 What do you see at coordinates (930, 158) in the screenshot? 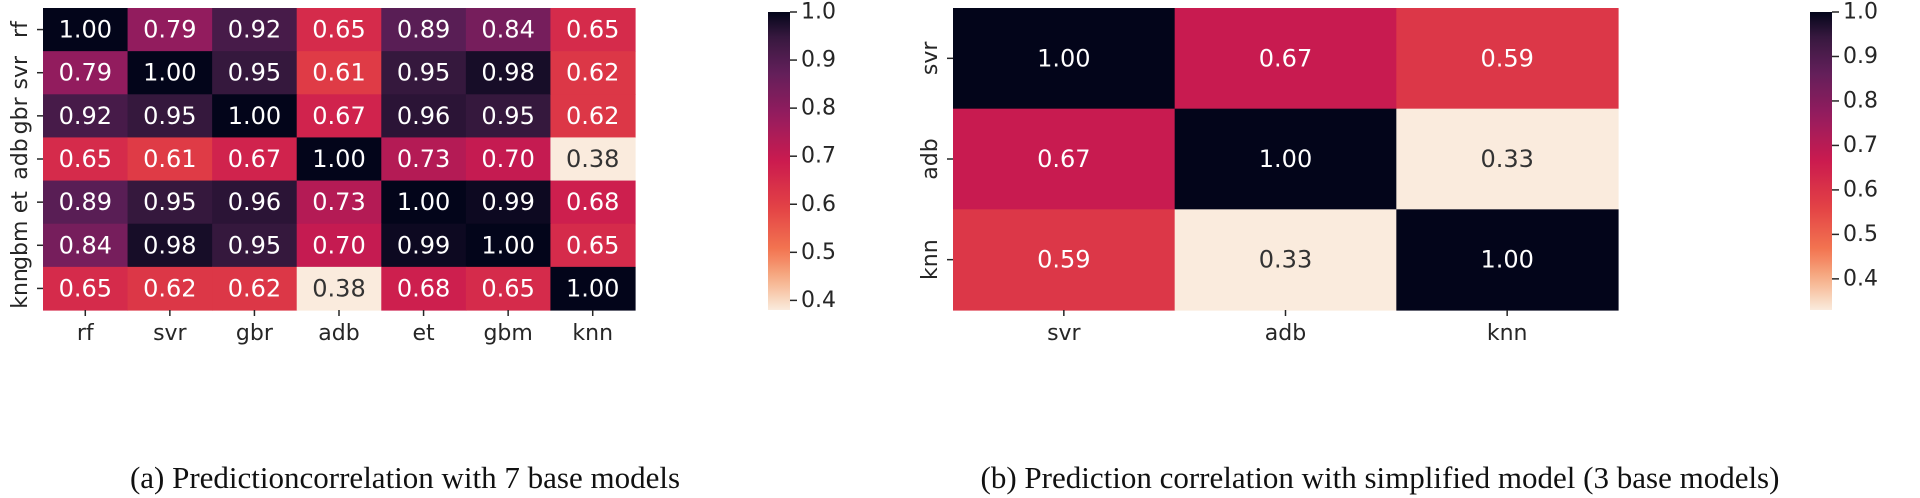
I see `y-tick-label: adb` at bounding box center [930, 158].